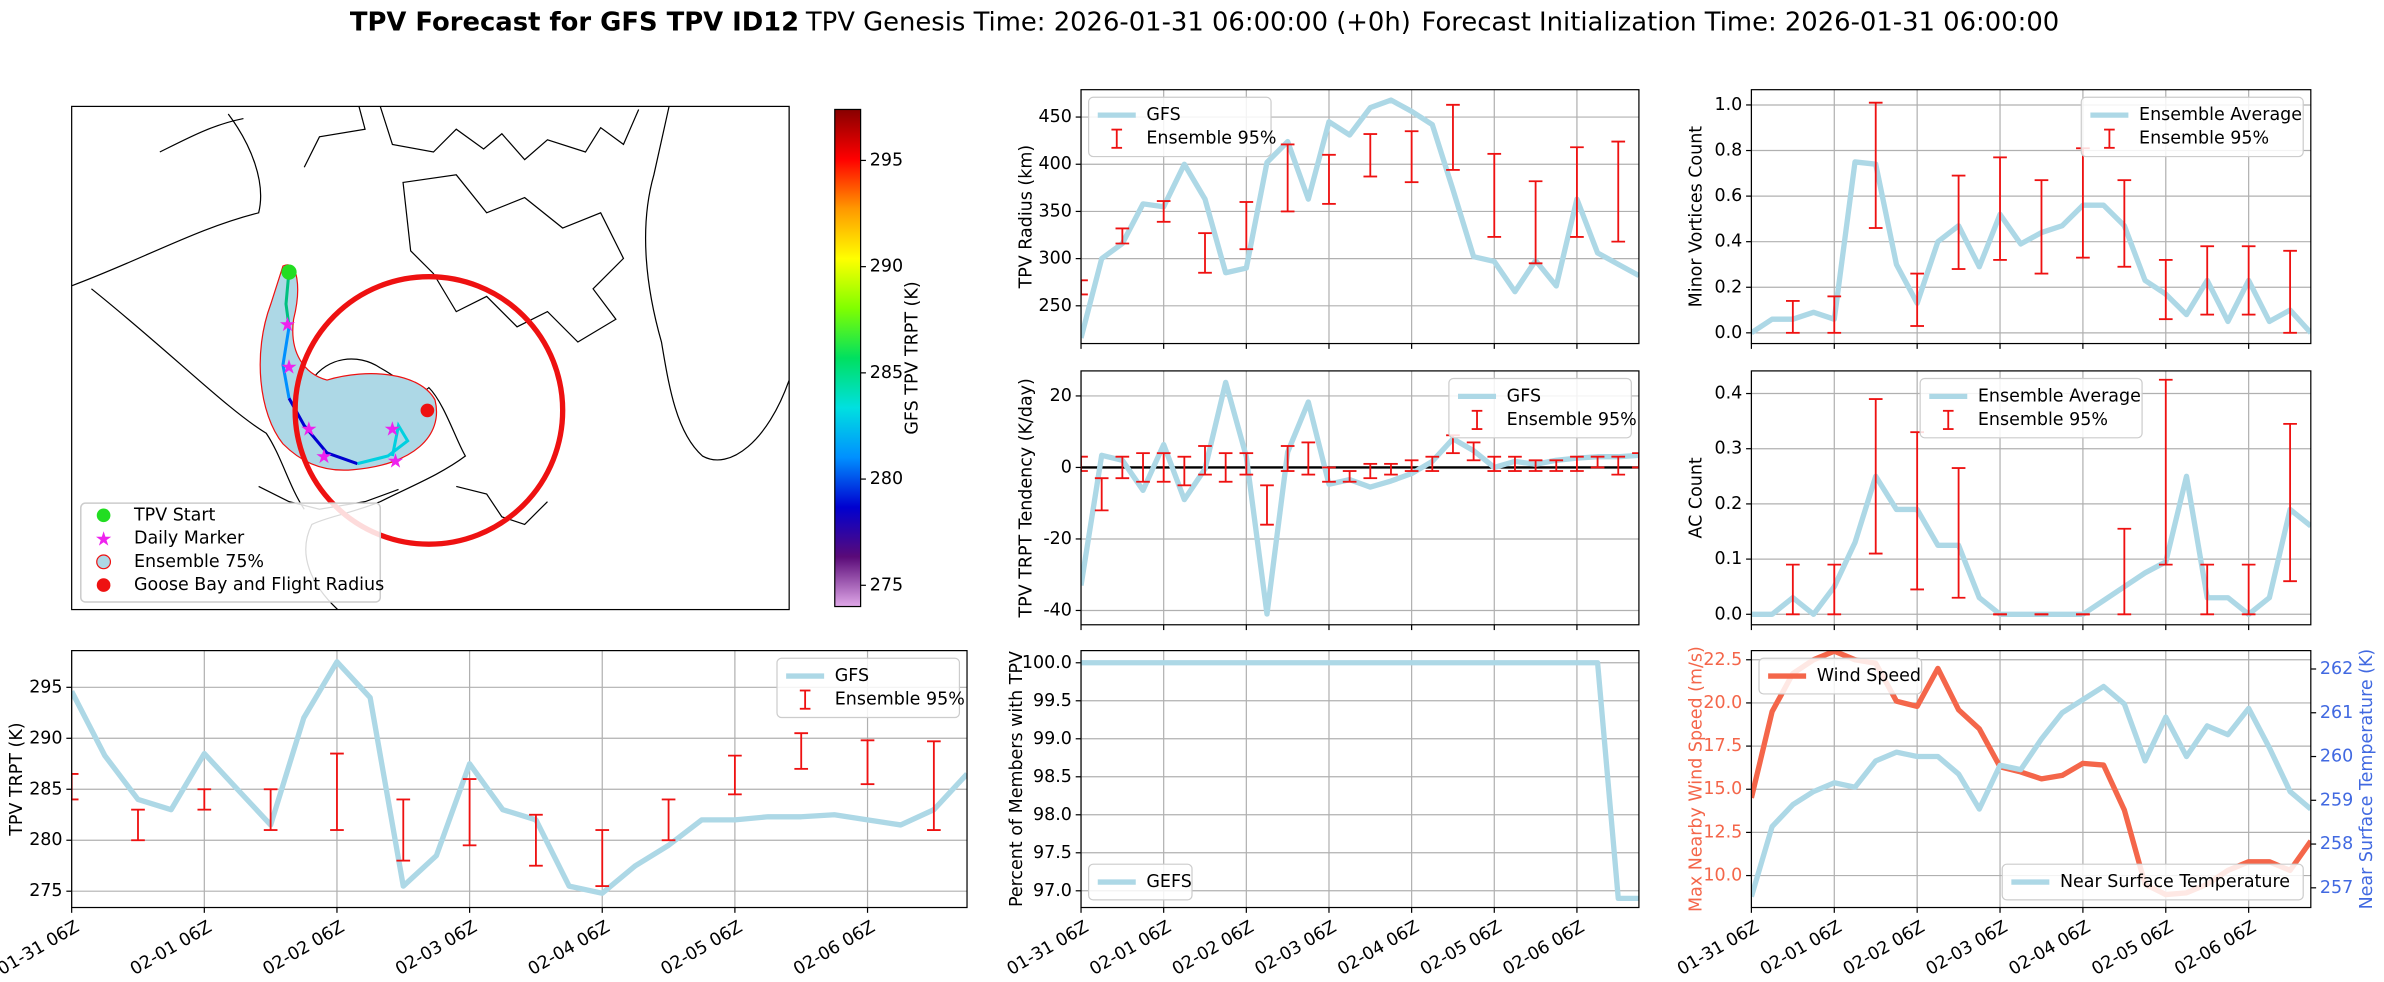 Image resolution: width=2384 pixels, height=982 pixels. I want to click on map-legend, so click(231, 552).